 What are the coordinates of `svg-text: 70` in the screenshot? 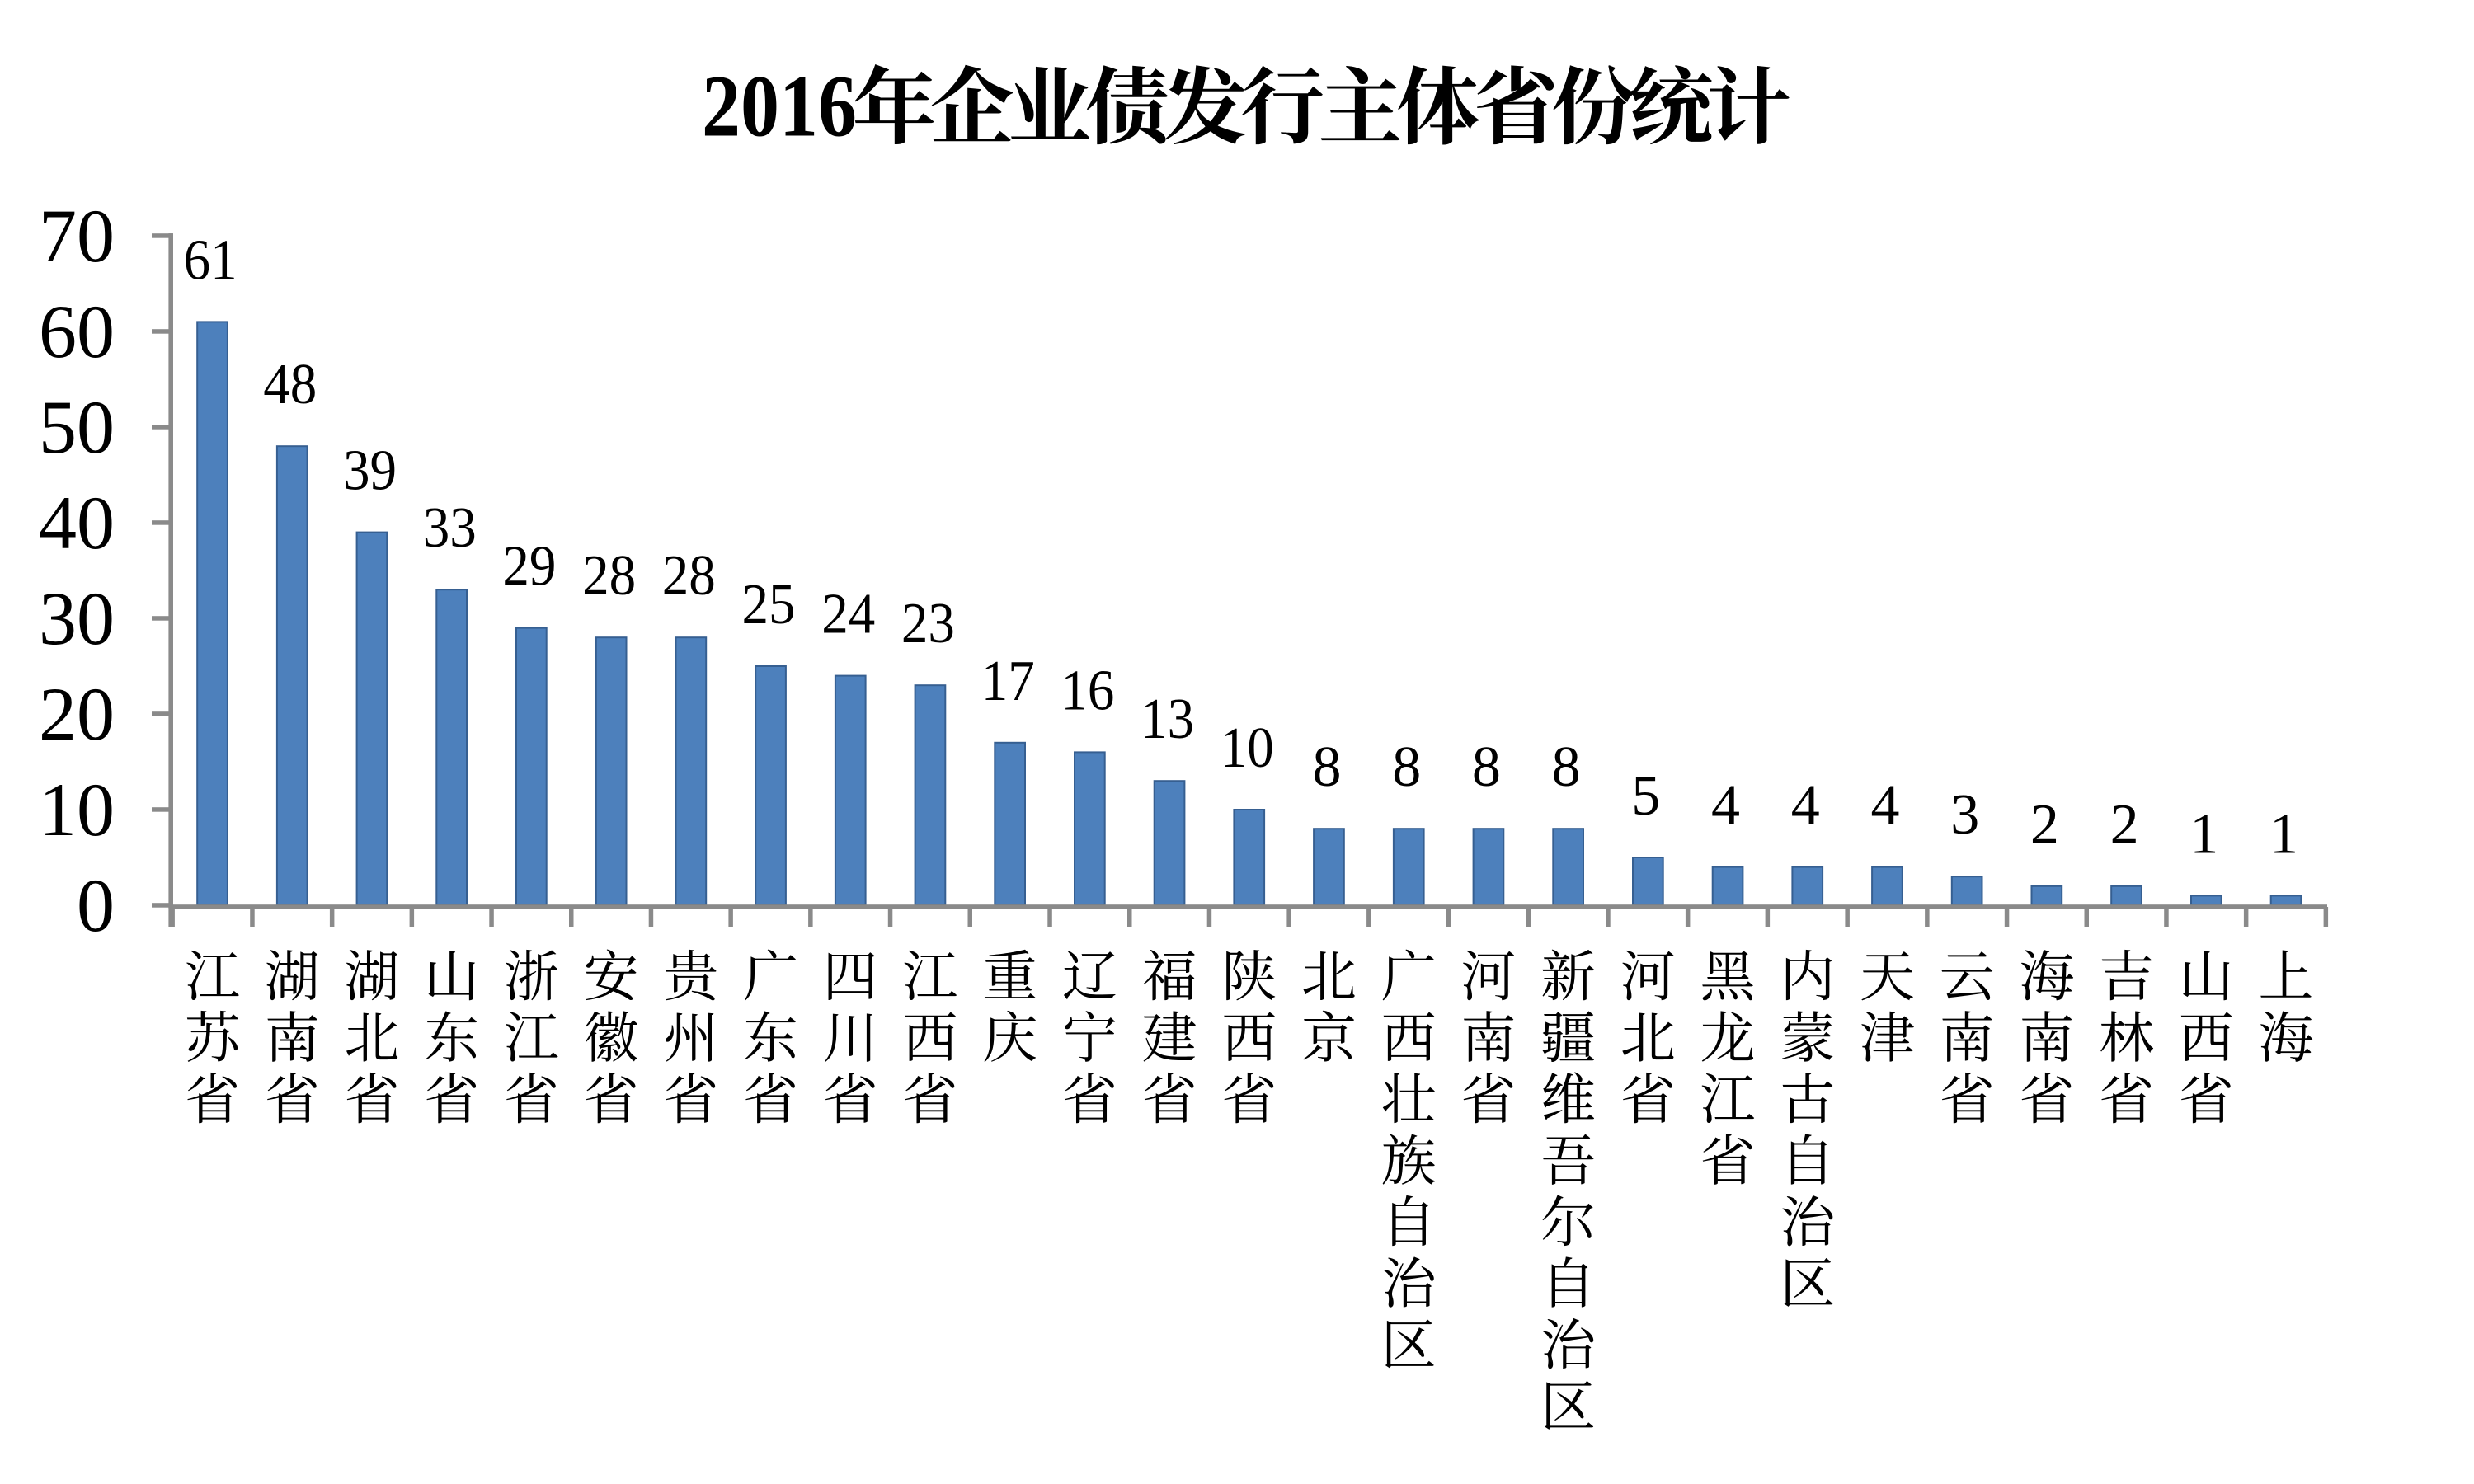 It's located at (77, 236).